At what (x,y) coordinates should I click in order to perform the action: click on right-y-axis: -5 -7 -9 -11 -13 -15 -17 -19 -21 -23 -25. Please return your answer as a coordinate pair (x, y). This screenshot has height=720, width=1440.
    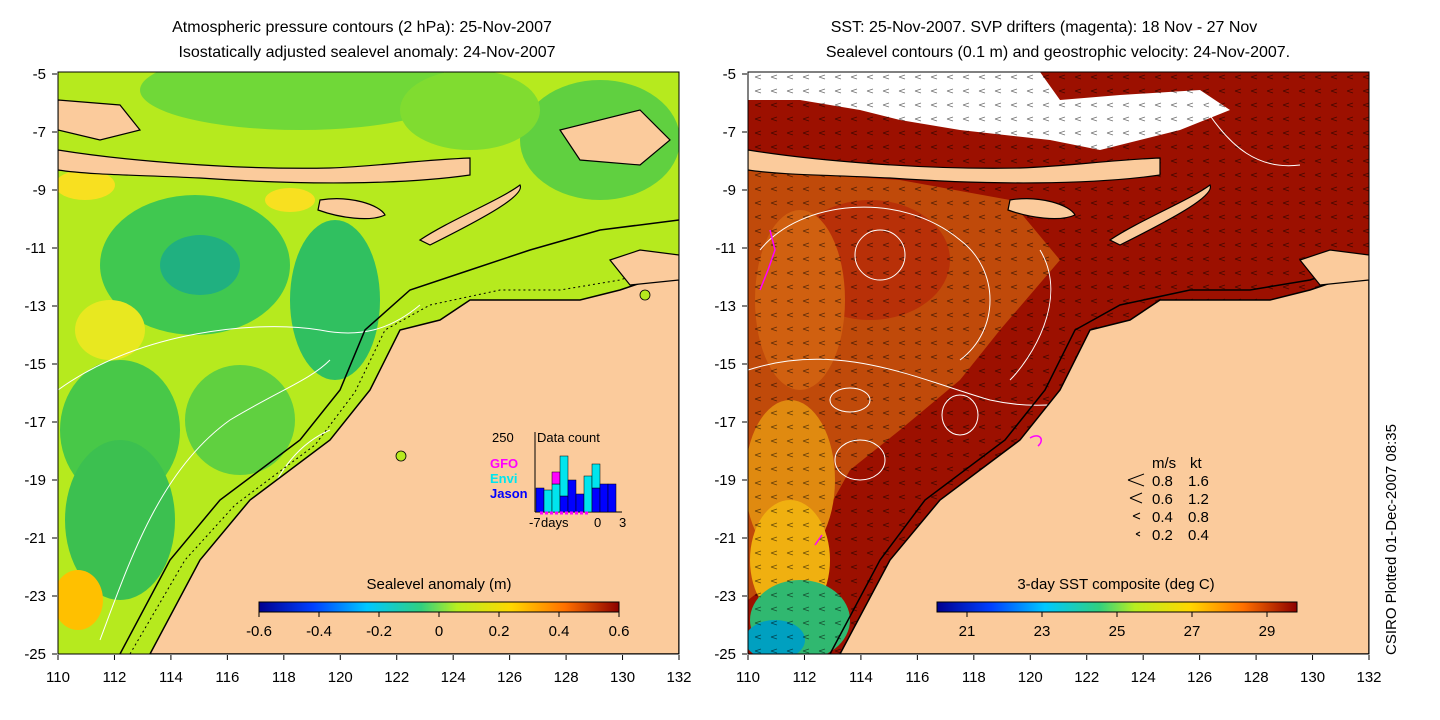
    Looking at the image, I should click on (730, 364).